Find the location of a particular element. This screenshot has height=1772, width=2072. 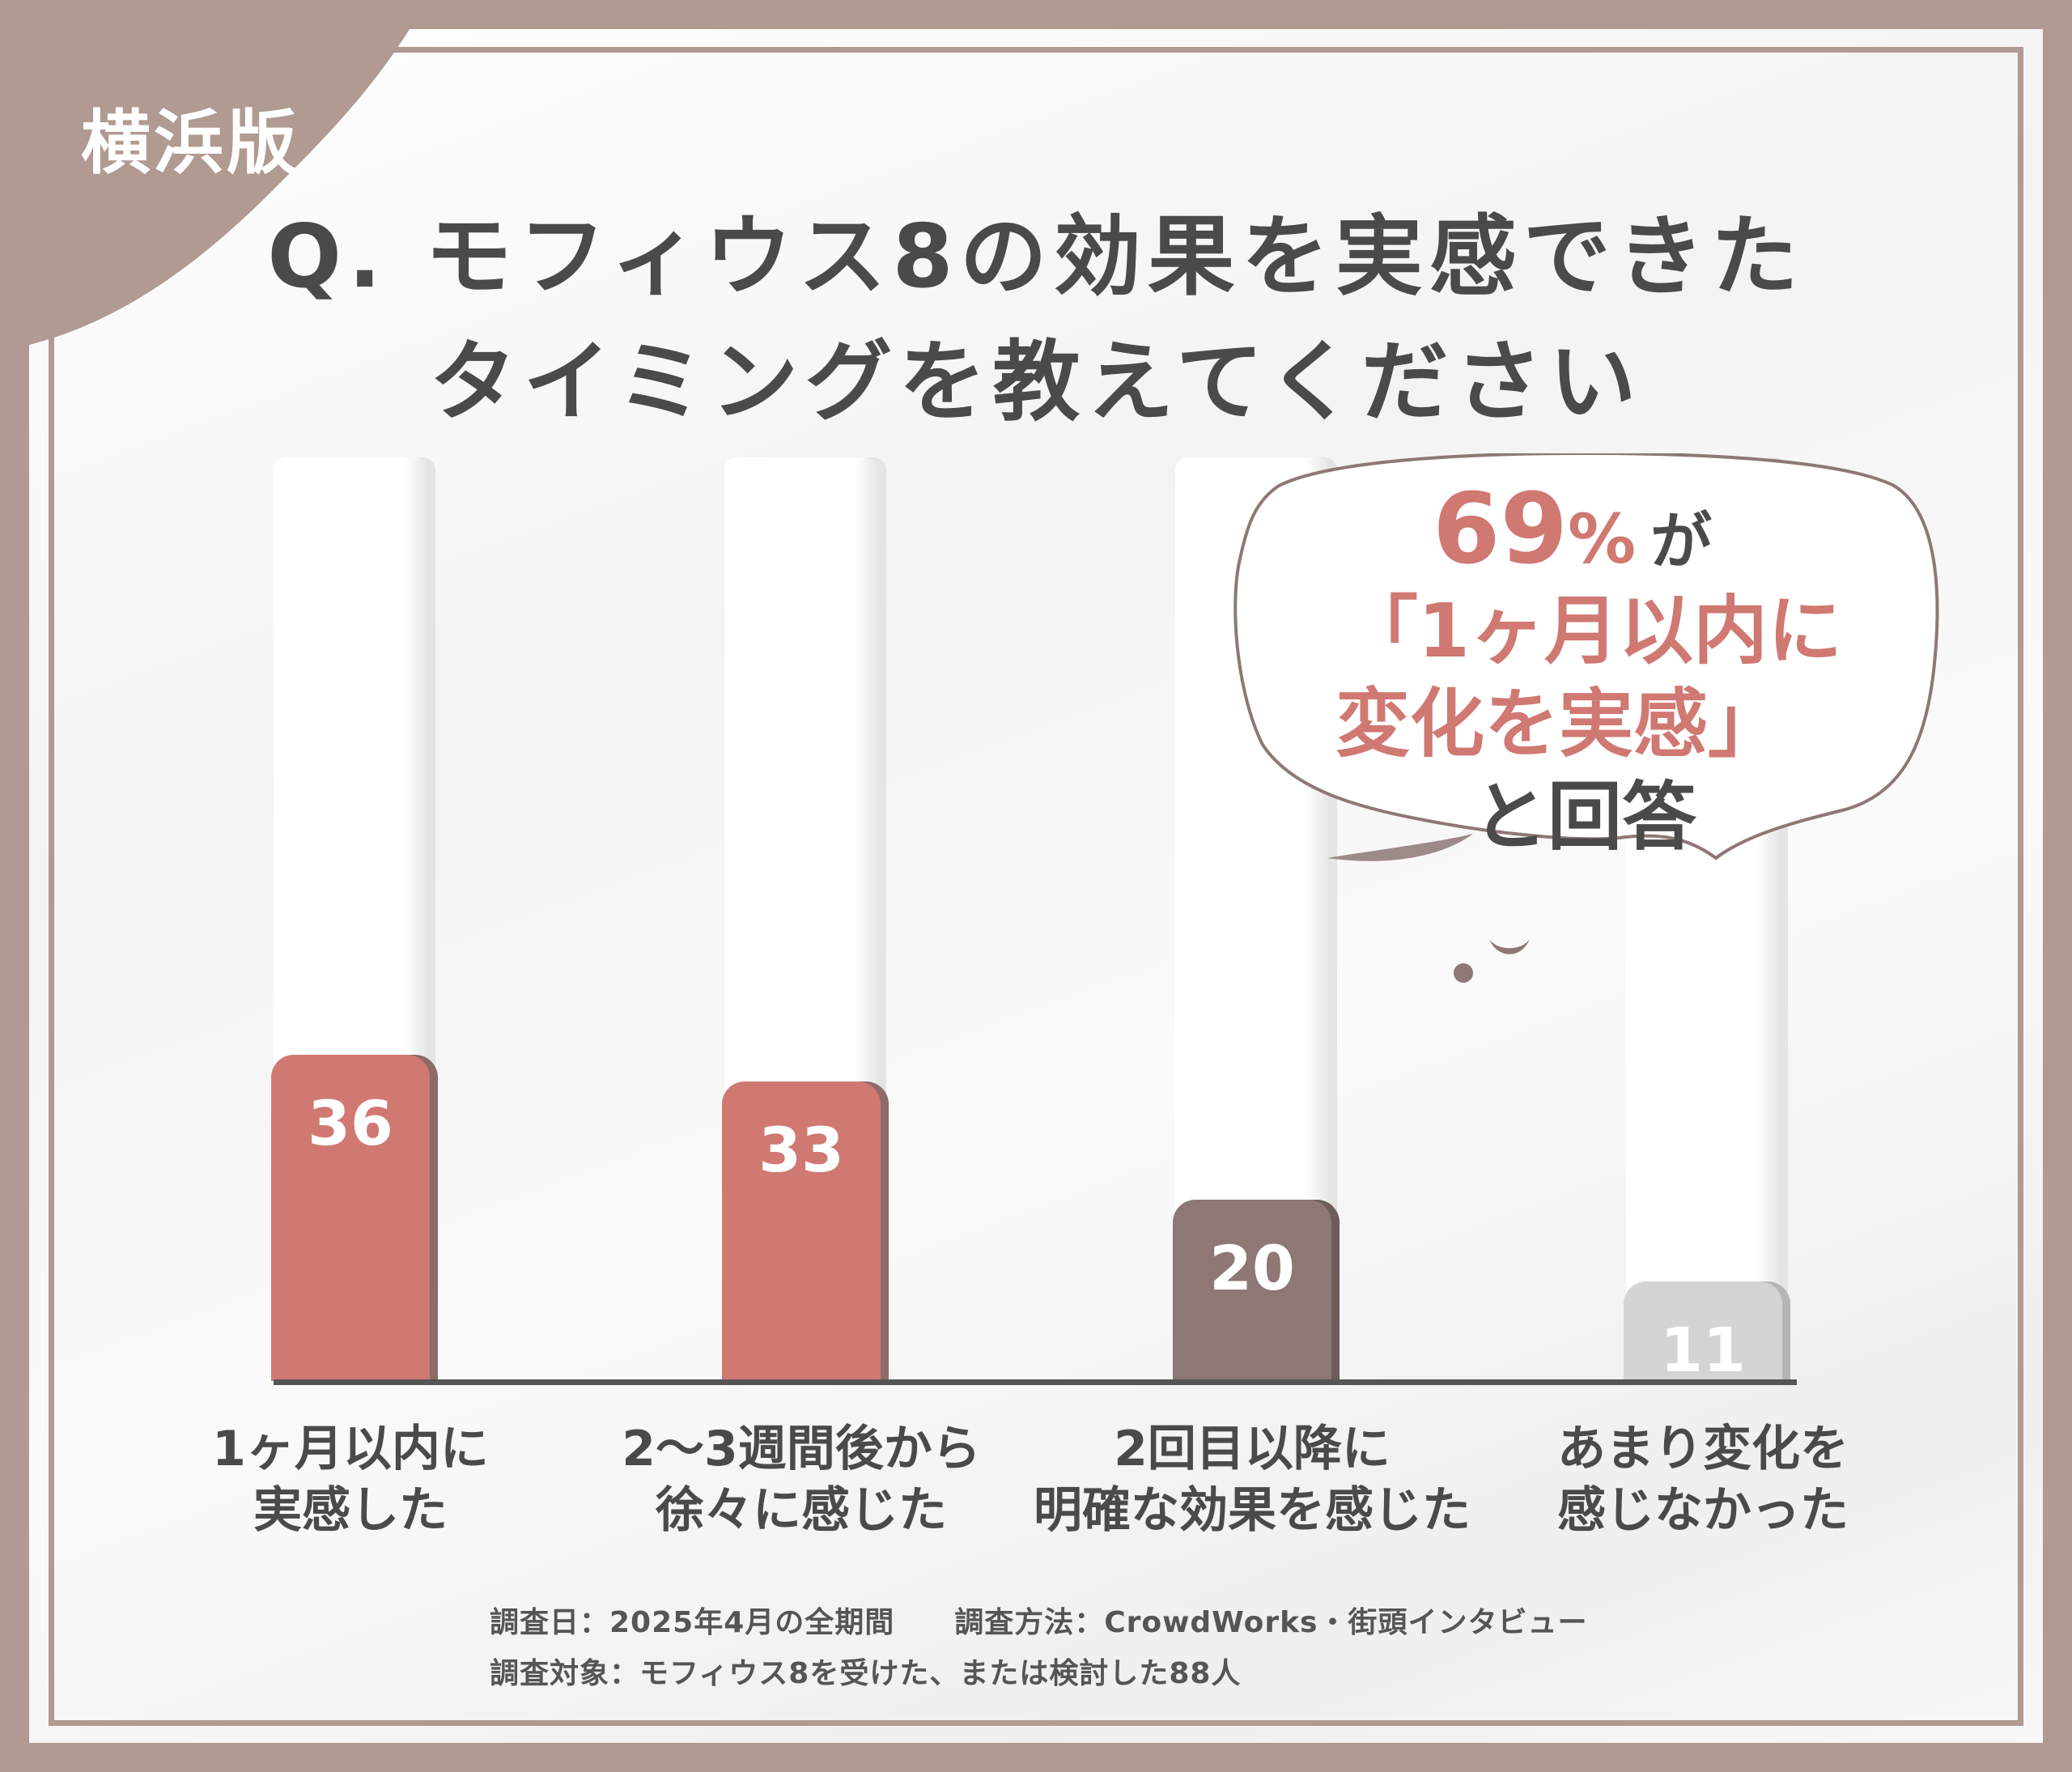

category-label-line: 明確な効果を感じた is located at coordinates (1252, 1511).